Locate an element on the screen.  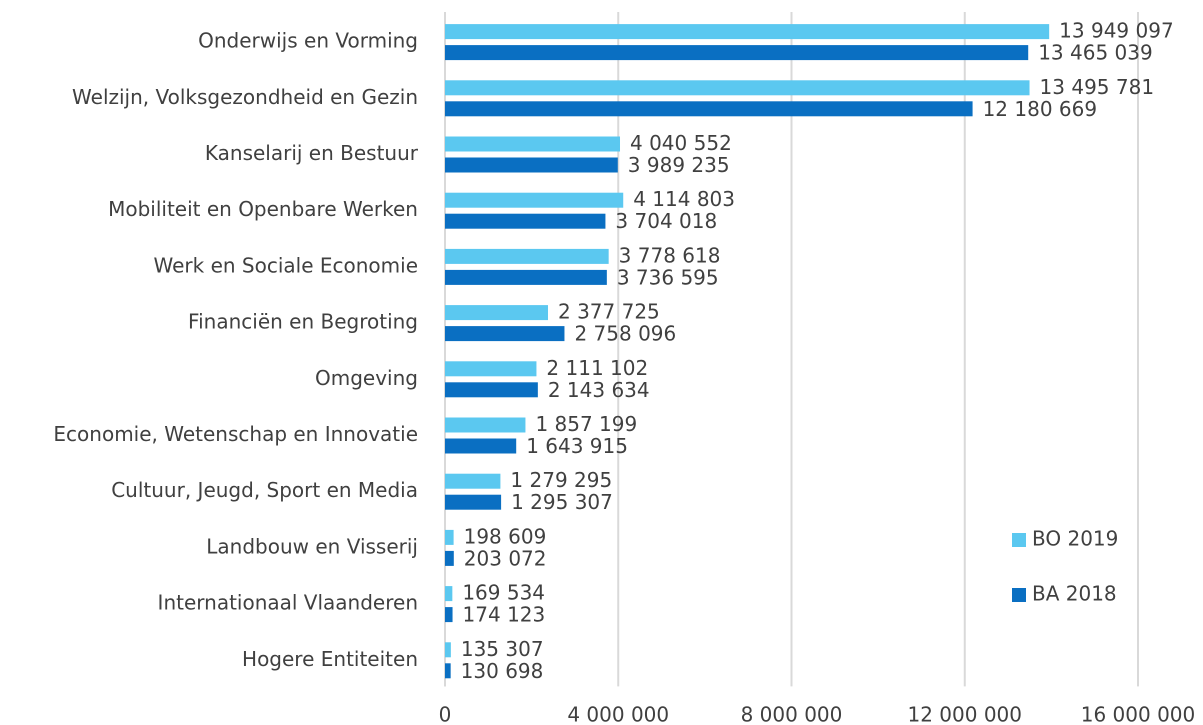
data-label: 3 736 595 is located at coordinates (668, 277).